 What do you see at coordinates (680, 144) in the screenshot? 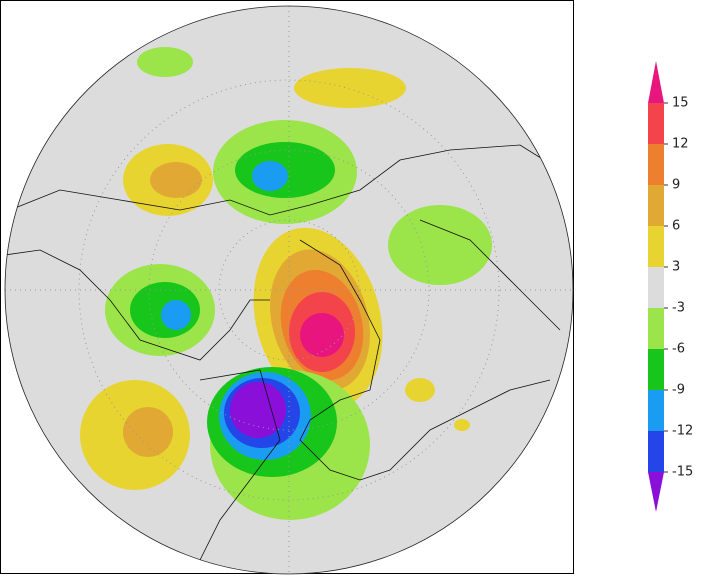
I see `colorbar-tick-label: 12` at bounding box center [680, 144].